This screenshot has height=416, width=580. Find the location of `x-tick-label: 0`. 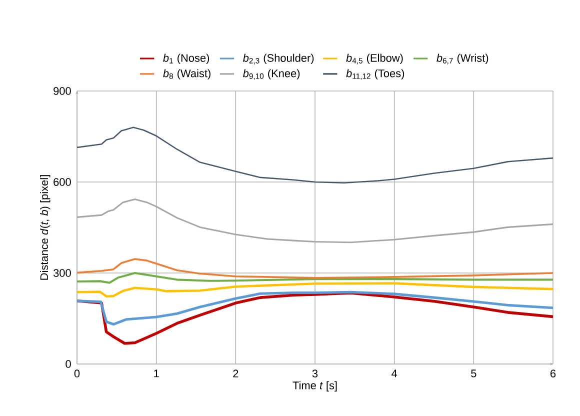

x-tick-label: 0 is located at coordinates (77, 374).